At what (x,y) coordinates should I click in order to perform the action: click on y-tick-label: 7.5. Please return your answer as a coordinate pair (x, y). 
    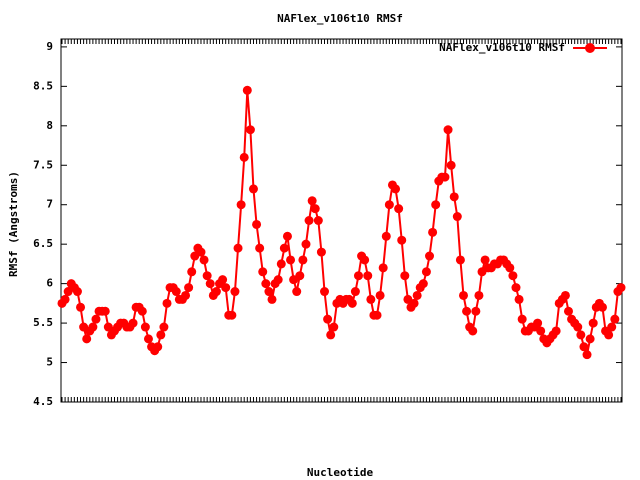
    Looking at the image, I should click on (43, 164).